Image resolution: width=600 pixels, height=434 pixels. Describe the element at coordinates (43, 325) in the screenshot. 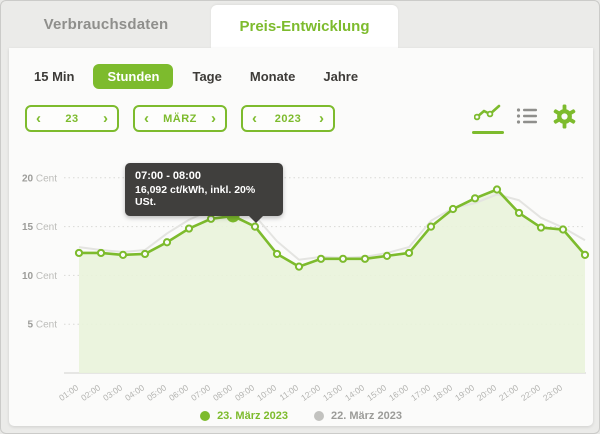

I see `svg-text: 5 Cent` at that location.